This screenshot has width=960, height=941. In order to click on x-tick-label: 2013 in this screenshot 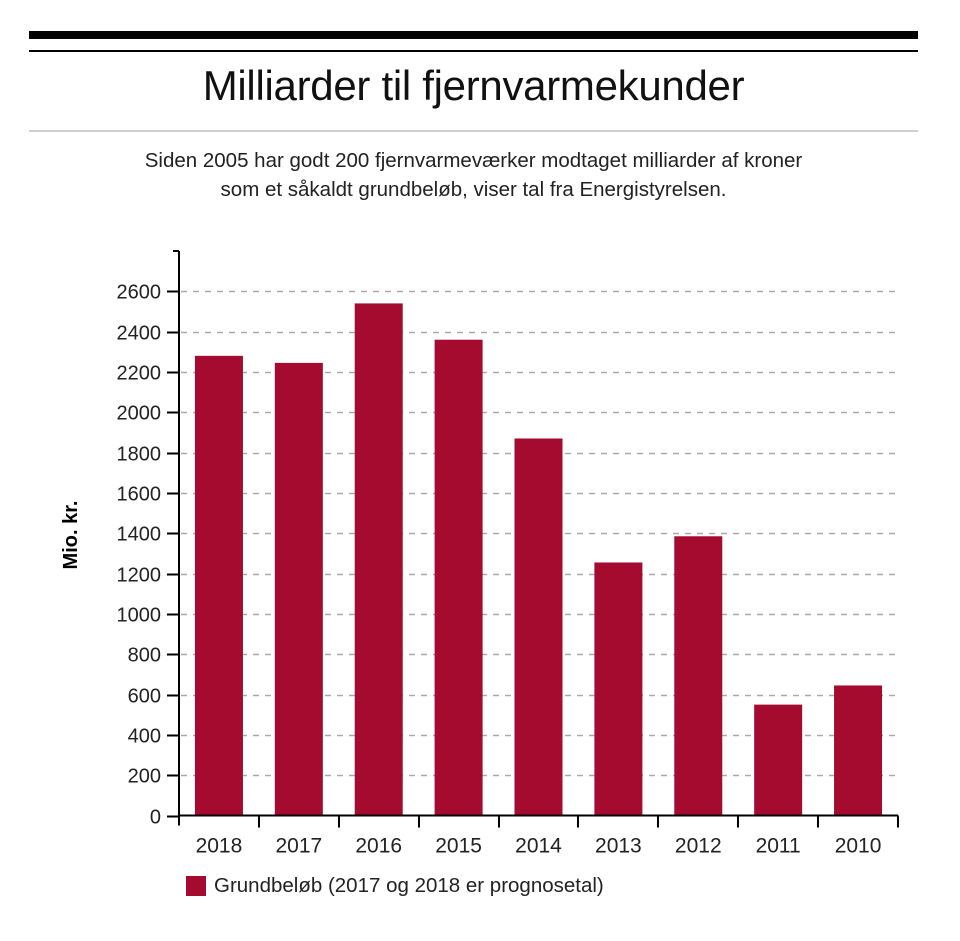, I will do `click(618, 846)`.